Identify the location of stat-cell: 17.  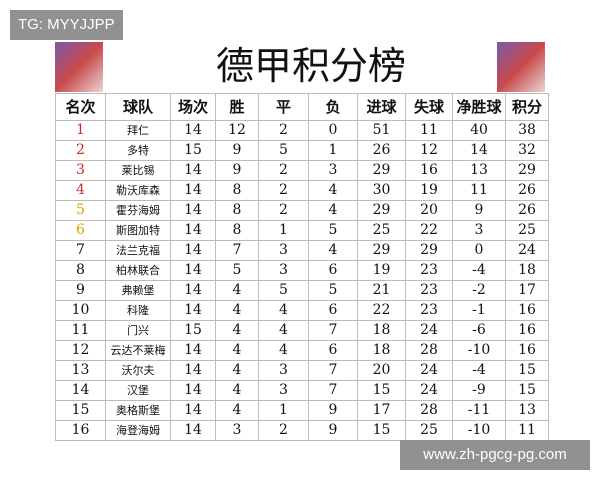
(381, 410).